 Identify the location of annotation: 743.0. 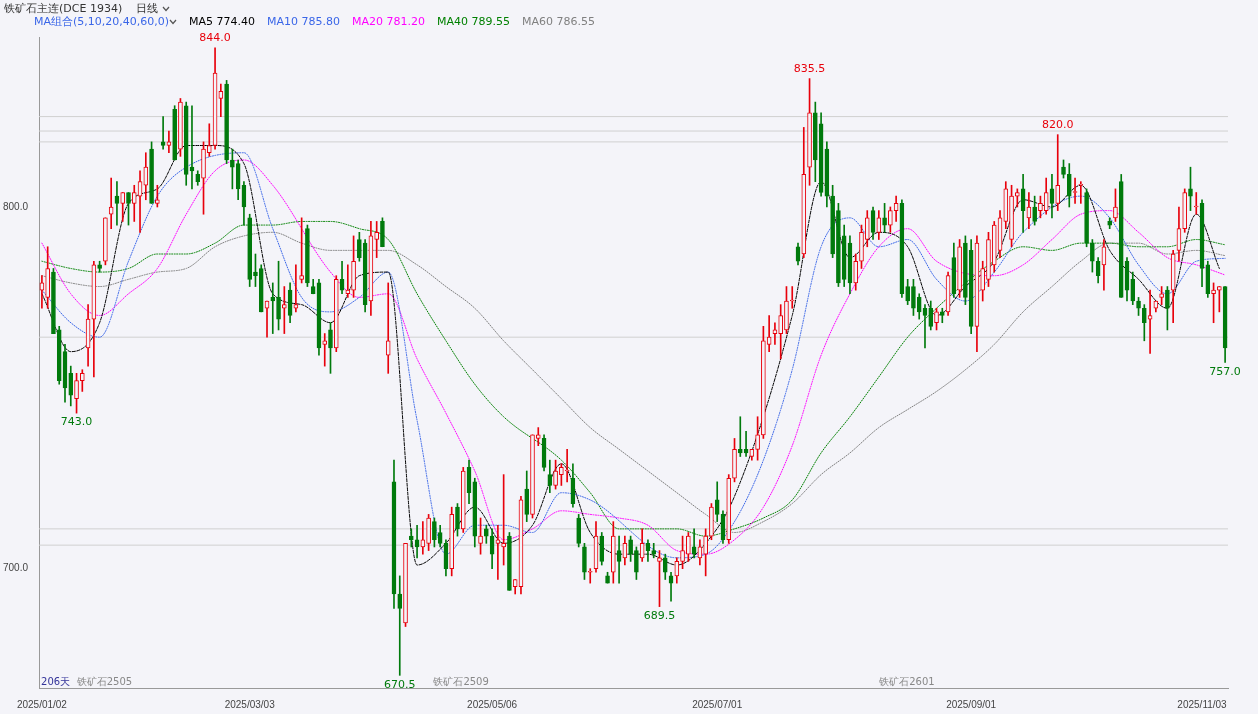
(76, 422).